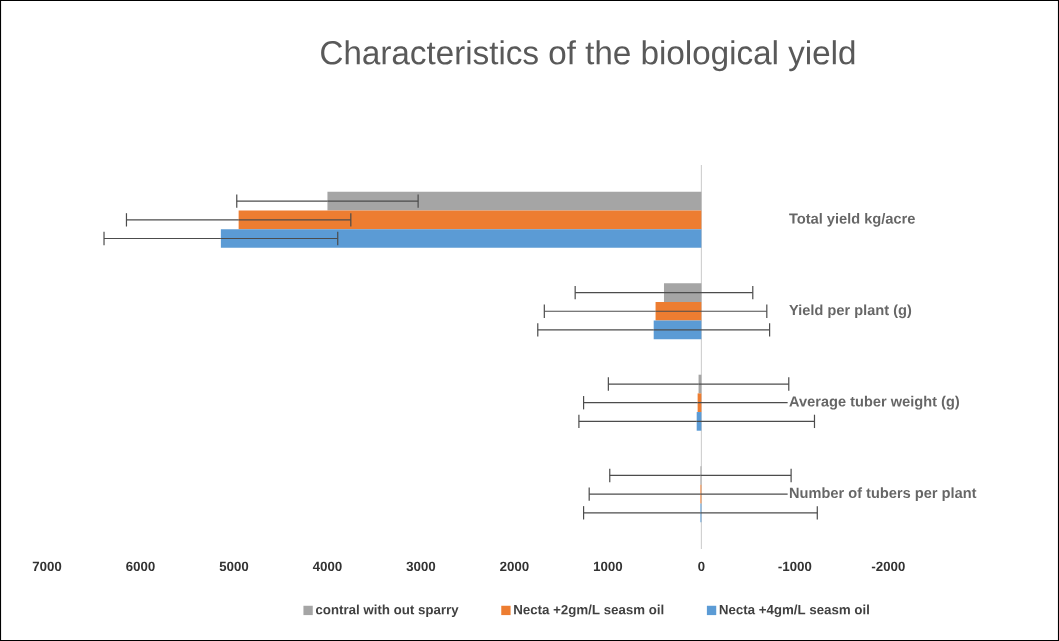 The height and width of the screenshot is (641, 1059). What do you see at coordinates (588, 56) in the screenshot?
I see `chart-title: Characteristics of the biological yield` at bounding box center [588, 56].